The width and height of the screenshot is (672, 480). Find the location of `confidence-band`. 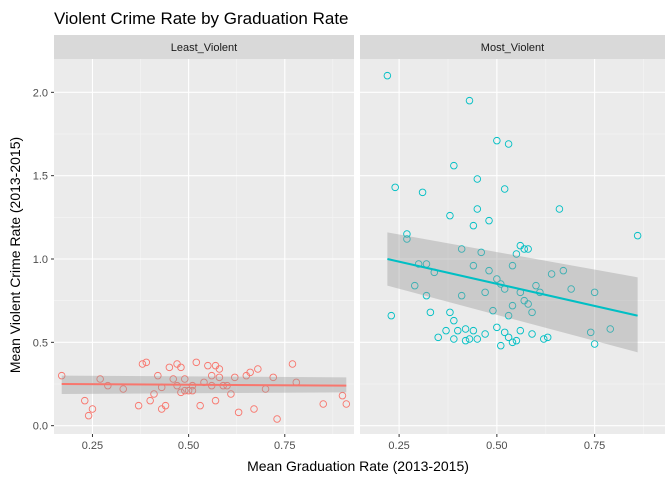

confidence-band is located at coordinates (512, 292).